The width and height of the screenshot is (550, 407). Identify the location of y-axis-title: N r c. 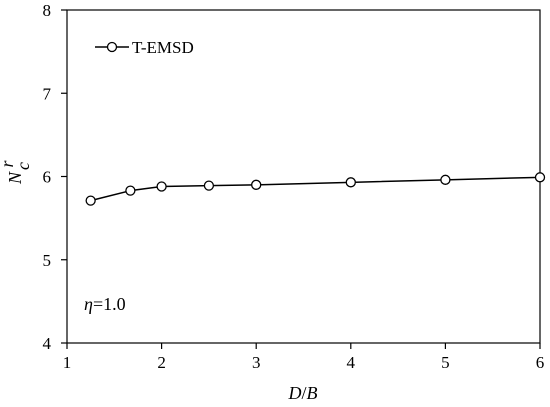
(16, 173).